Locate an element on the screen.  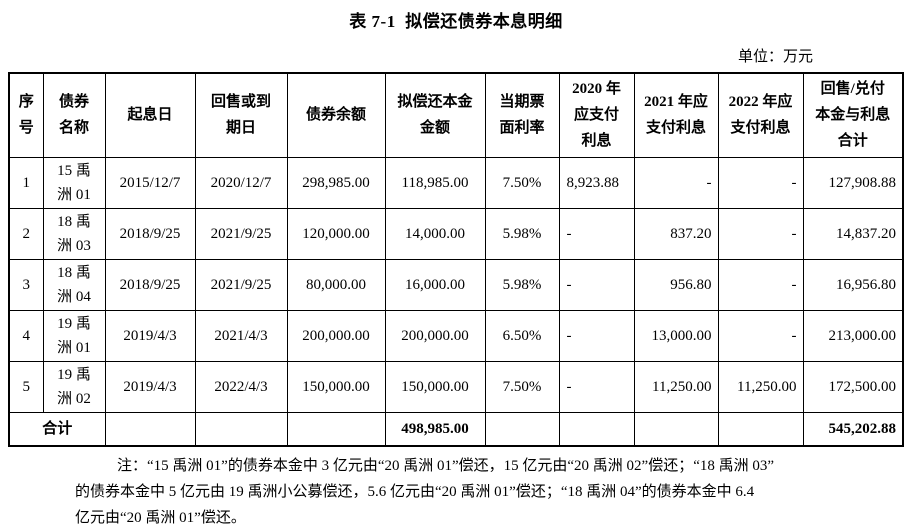
header-bond-balance: 债券余额 is located at coordinates (336, 115).